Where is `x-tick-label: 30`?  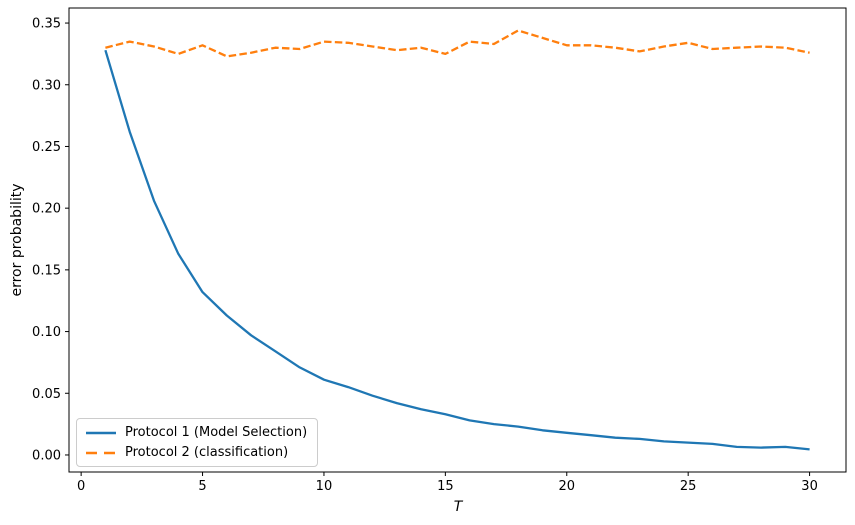
x-tick-label: 30 is located at coordinates (809, 486).